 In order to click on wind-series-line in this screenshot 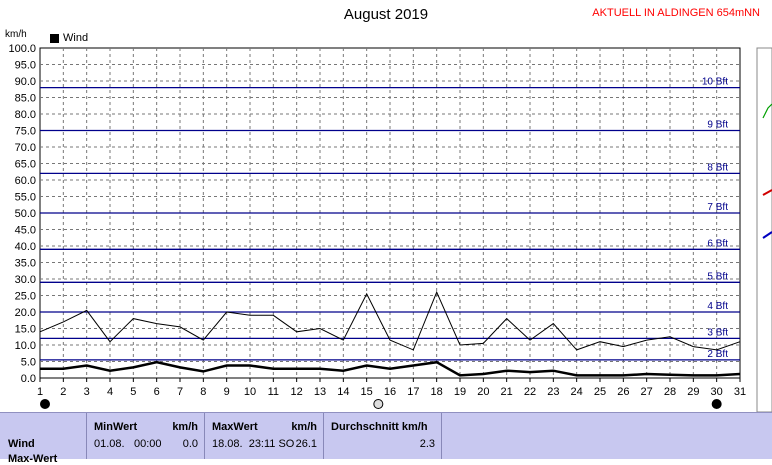, I will do `click(390, 368)`.